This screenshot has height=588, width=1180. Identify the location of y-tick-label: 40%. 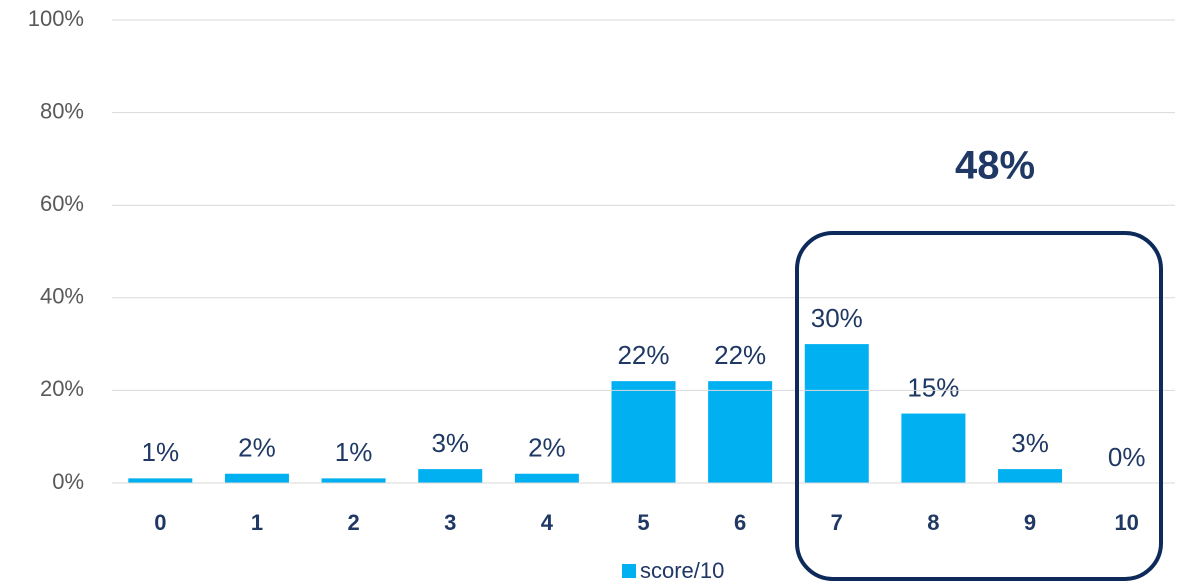
(62, 296).